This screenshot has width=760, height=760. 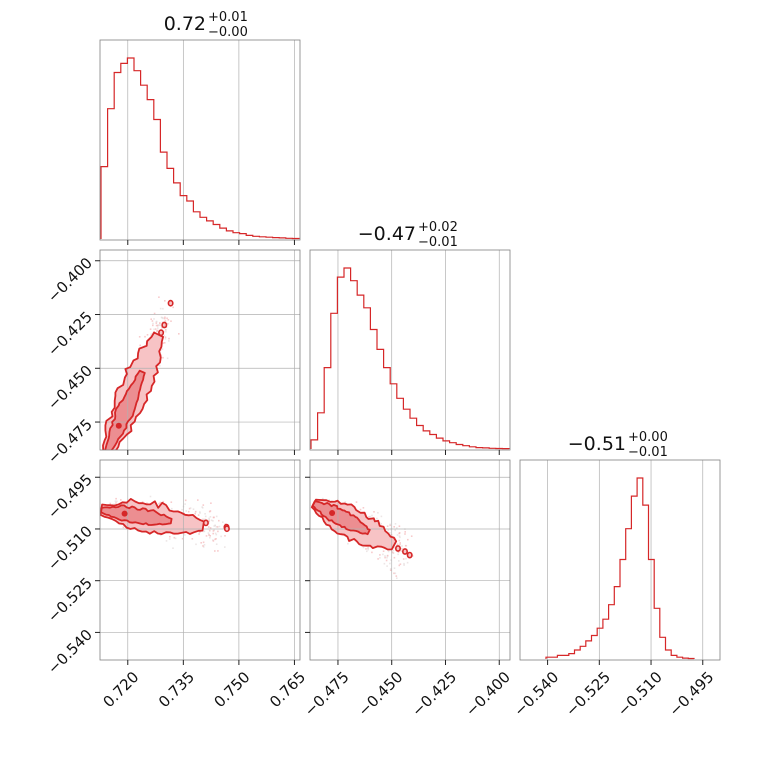 I want to click on x-tick-label: 0.750, so click(x=232, y=689).